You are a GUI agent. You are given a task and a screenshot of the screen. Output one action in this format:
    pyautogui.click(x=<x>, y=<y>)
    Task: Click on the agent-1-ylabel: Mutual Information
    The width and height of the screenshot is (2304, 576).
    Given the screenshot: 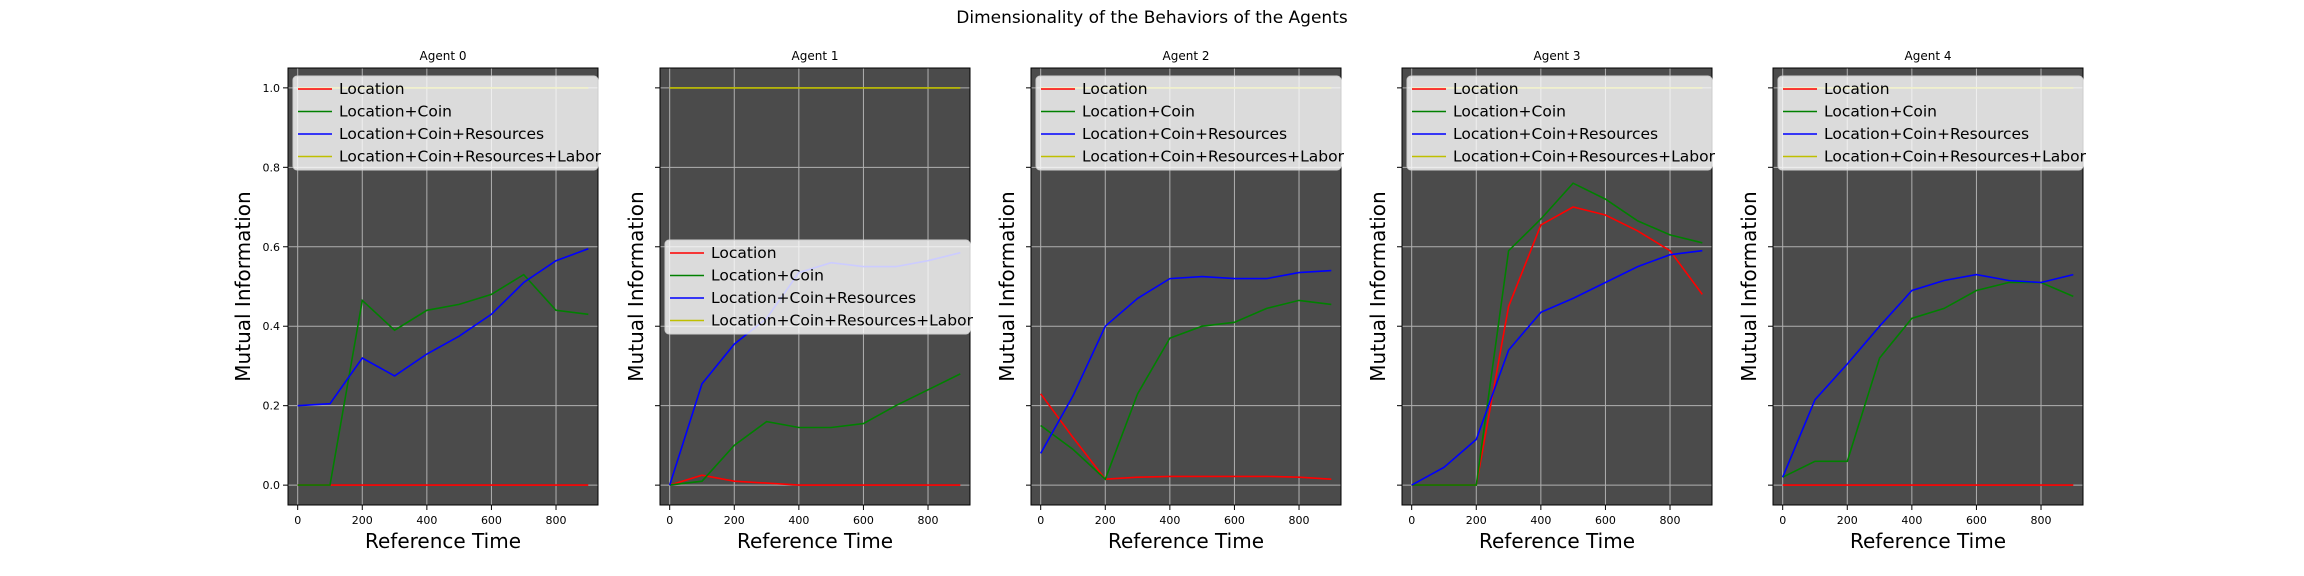 What is the action you would take?
    pyautogui.click(x=636, y=286)
    